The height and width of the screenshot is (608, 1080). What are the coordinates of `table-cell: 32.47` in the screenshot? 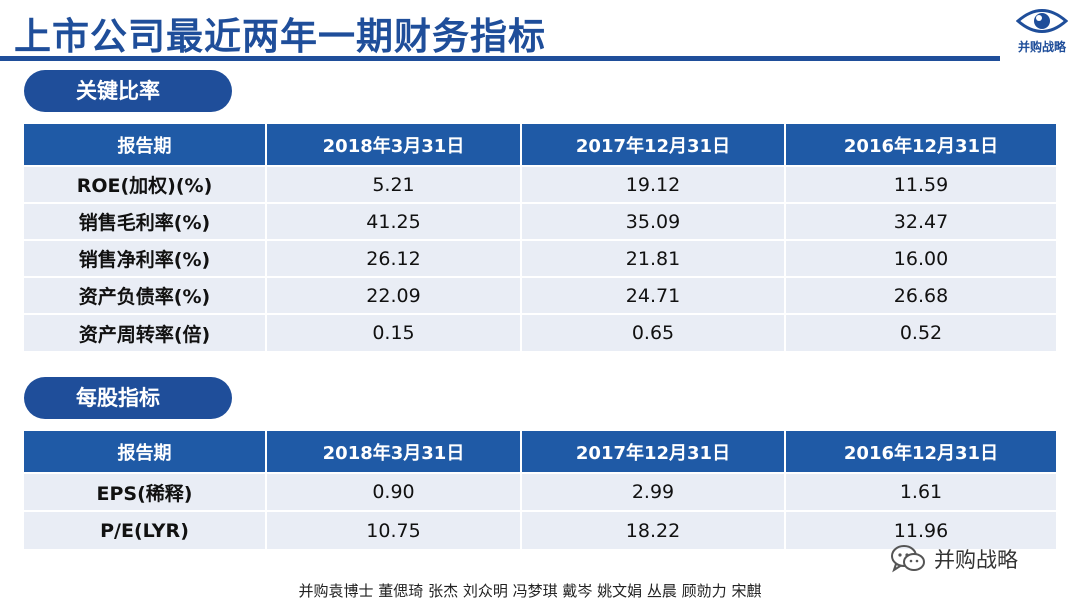 It's located at (920, 221).